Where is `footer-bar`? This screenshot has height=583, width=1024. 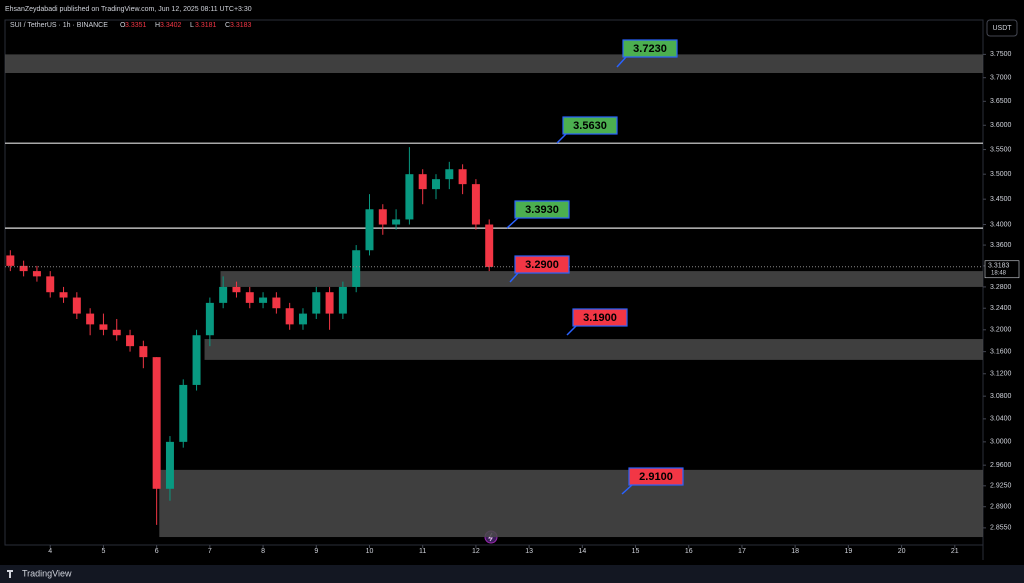 footer-bar is located at coordinates (512, 574).